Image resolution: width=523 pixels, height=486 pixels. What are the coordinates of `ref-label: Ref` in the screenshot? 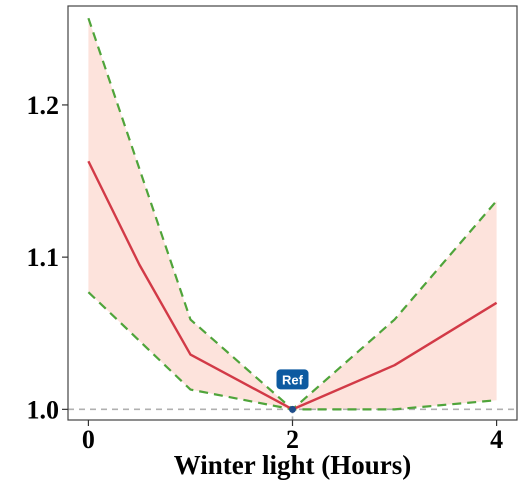 It's located at (293, 379).